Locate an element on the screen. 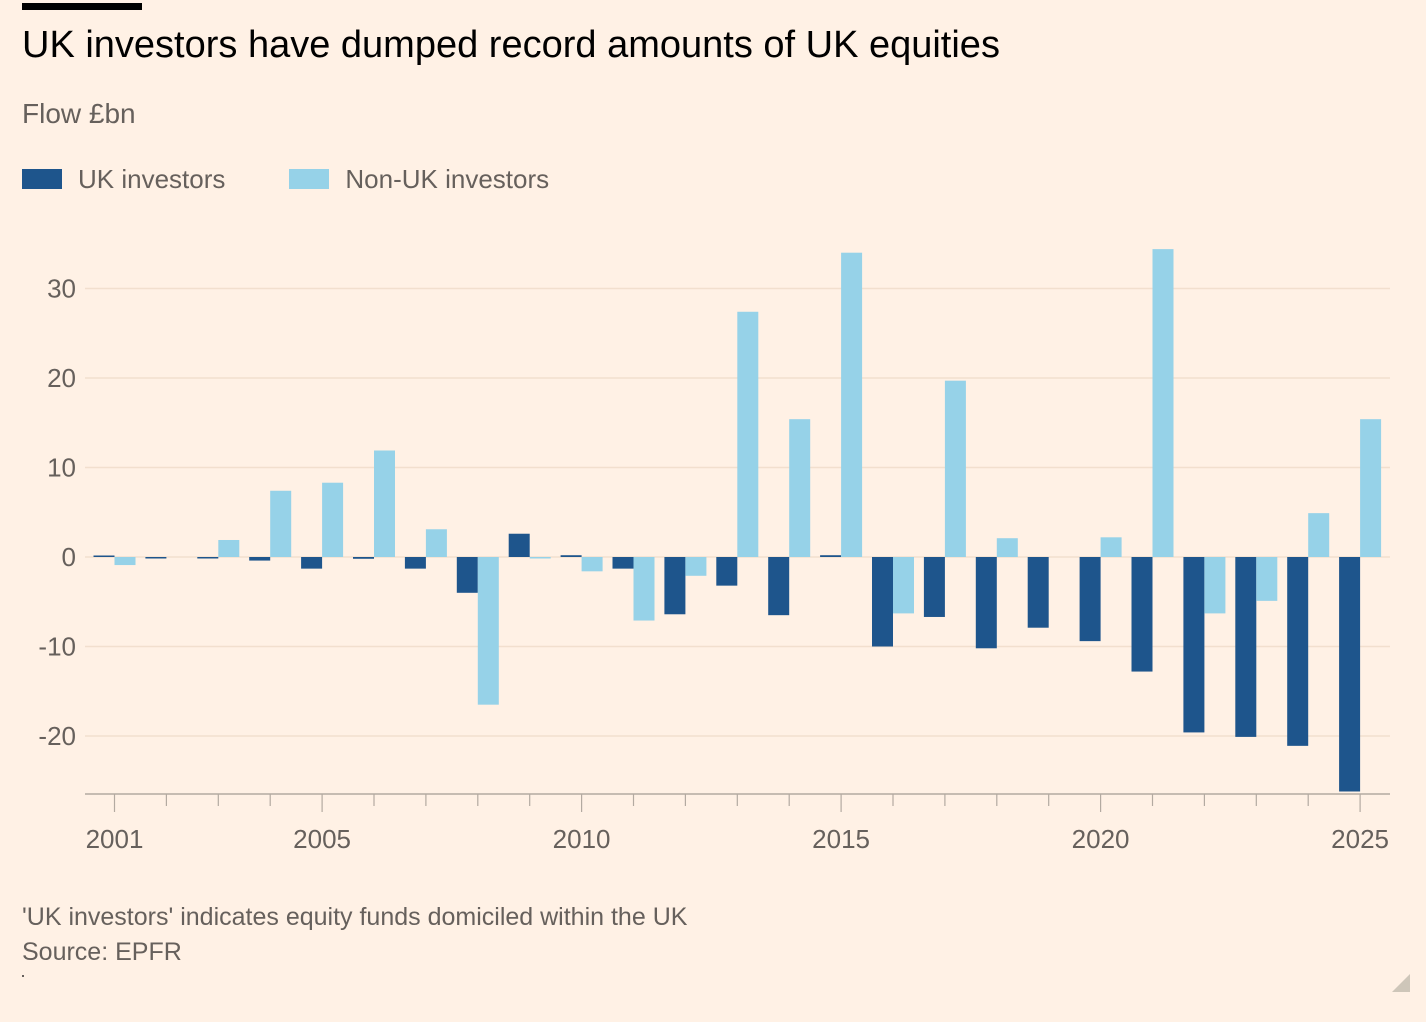  legend-item-non-uk: Non-UK investors is located at coordinates (419, 179).